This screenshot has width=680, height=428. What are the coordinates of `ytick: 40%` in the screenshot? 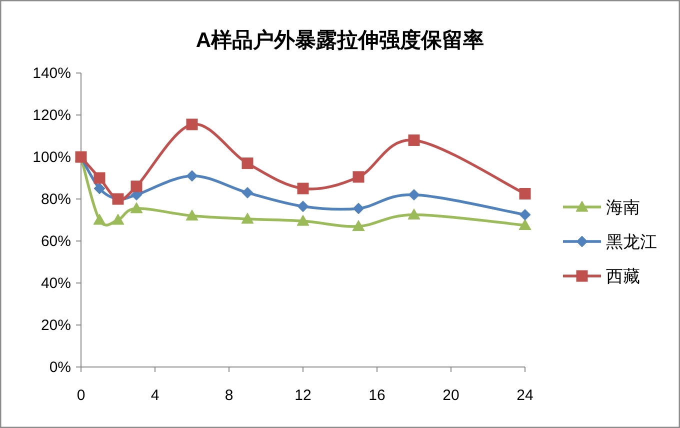 It's located at (55, 283).